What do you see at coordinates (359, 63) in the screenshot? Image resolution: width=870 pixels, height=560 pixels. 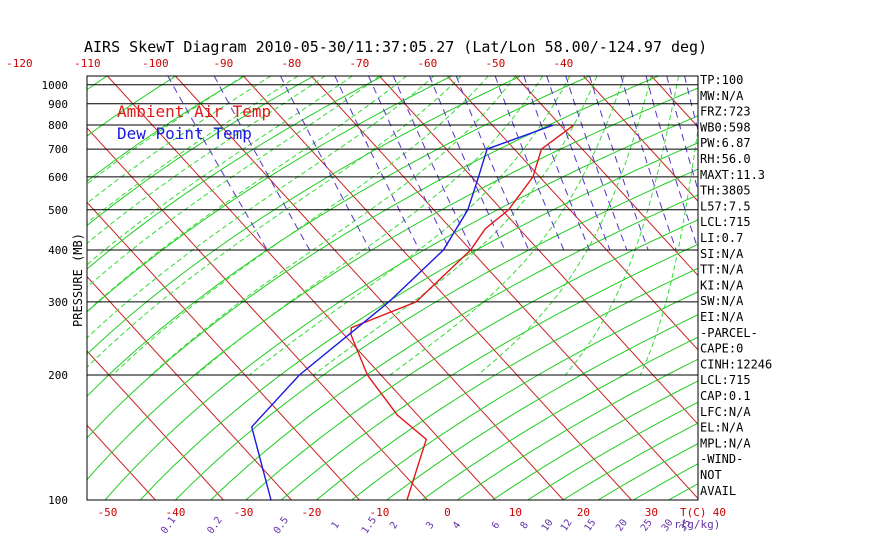 I see `top-temp-tick-label: -70` at bounding box center [359, 63].